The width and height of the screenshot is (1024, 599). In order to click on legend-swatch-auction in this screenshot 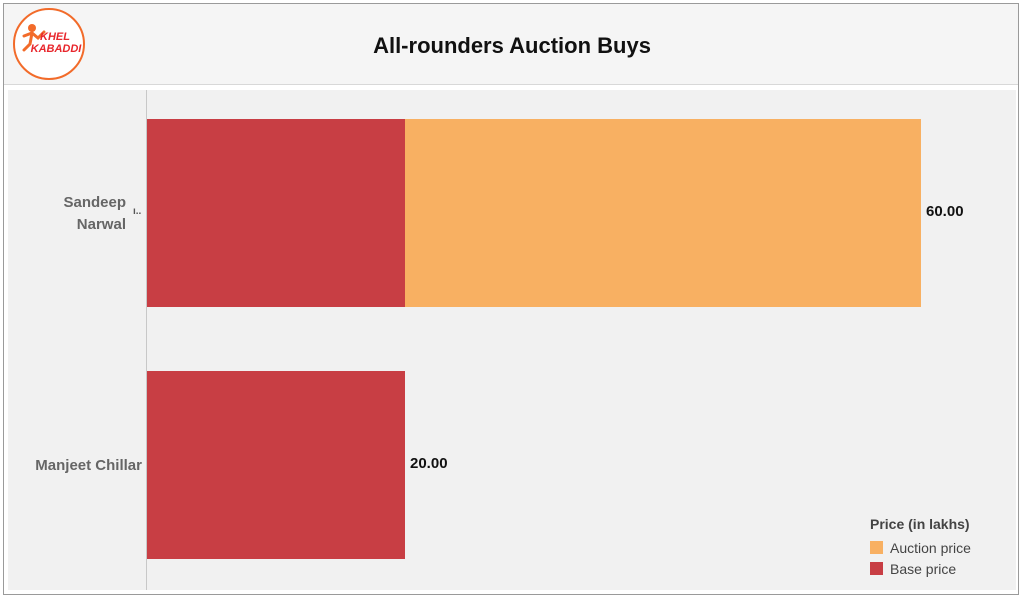, I will do `click(876, 547)`.